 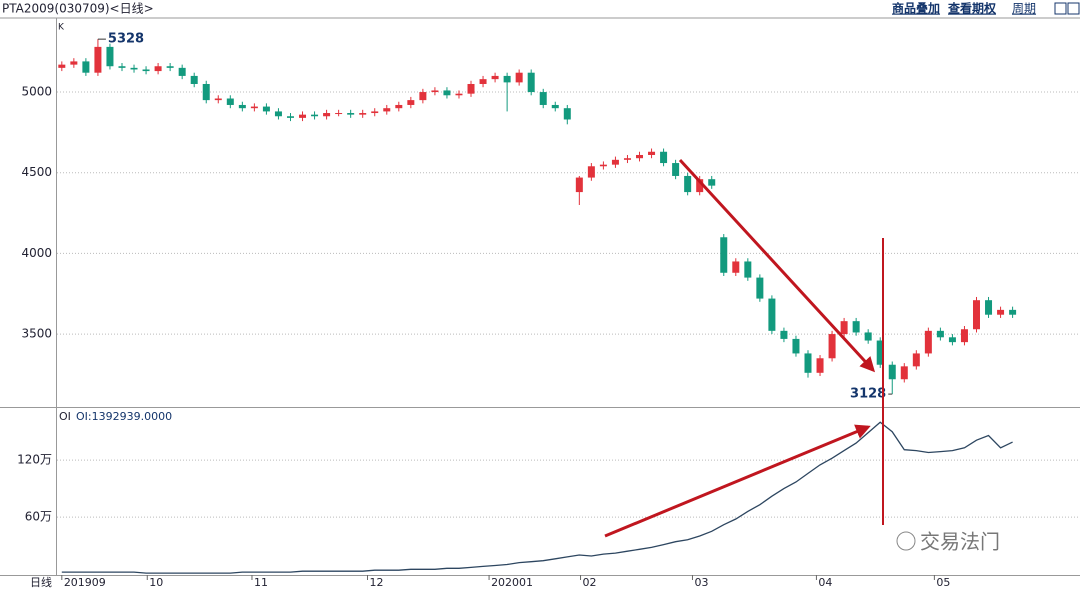 What do you see at coordinates (36, 253) in the screenshot?
I see `y-tick-label: 4000` at bounding box center [36, 253].